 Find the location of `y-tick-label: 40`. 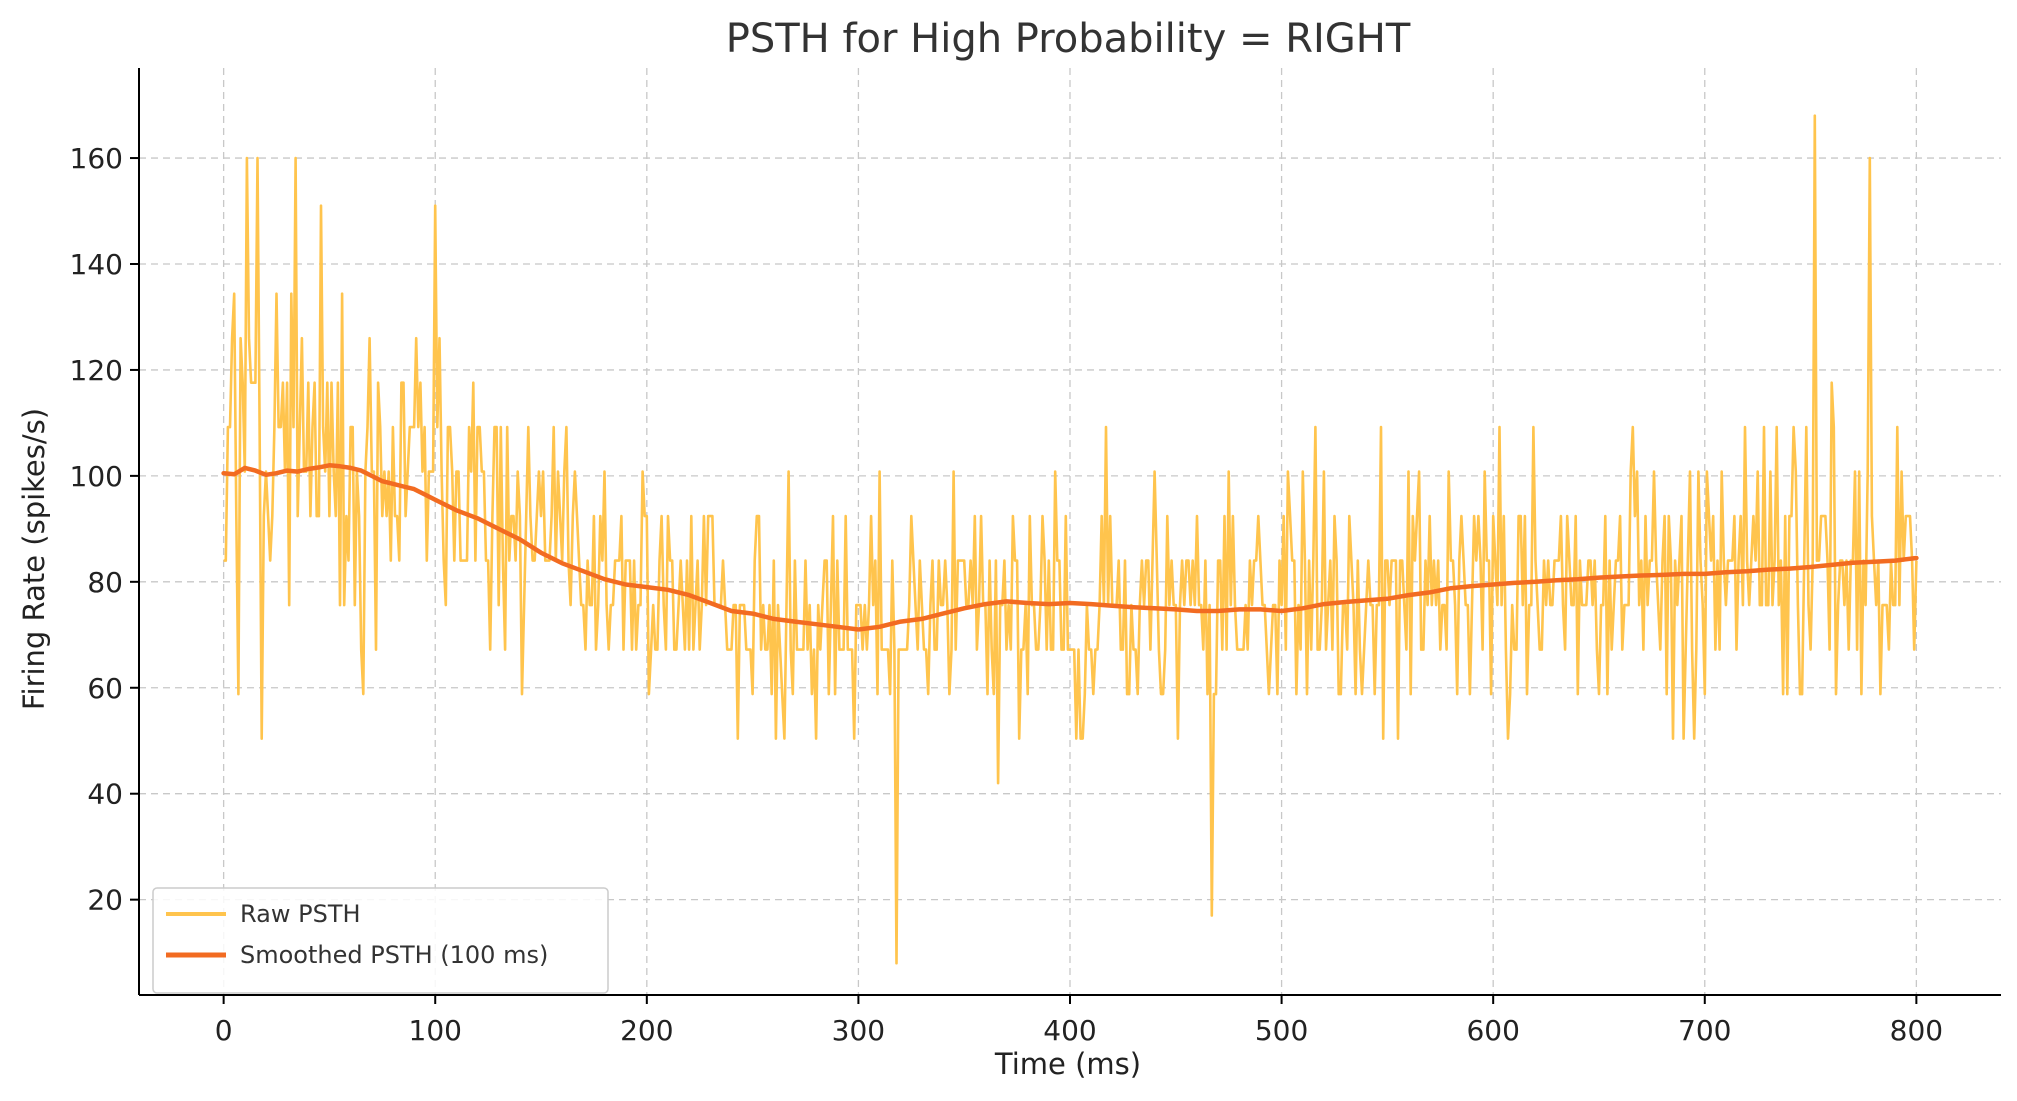

y-tick-label: 40 is located at coordinates (105, 794).